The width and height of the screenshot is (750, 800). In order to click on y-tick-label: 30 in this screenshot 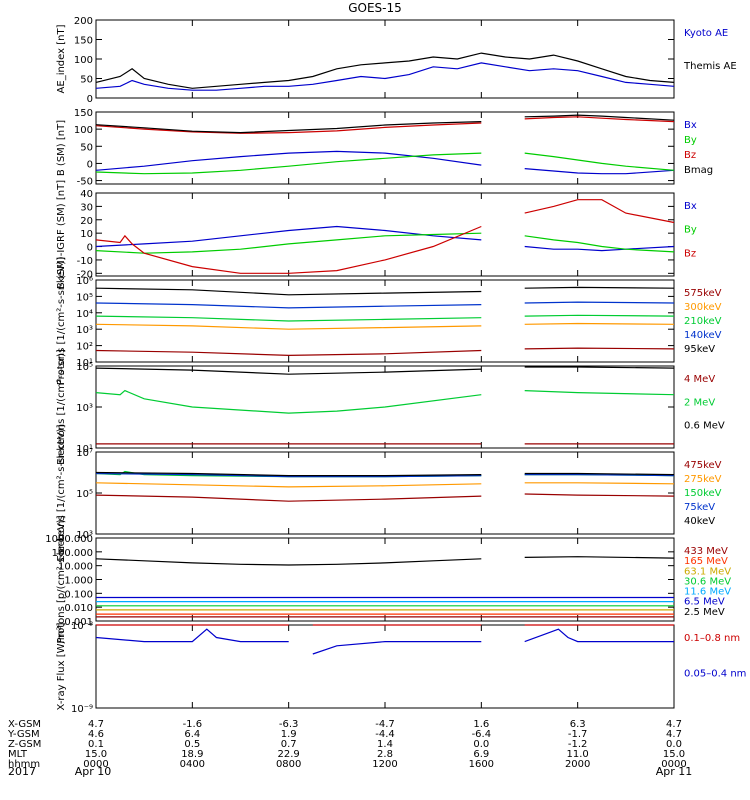, I will do `click(86, 207)`.